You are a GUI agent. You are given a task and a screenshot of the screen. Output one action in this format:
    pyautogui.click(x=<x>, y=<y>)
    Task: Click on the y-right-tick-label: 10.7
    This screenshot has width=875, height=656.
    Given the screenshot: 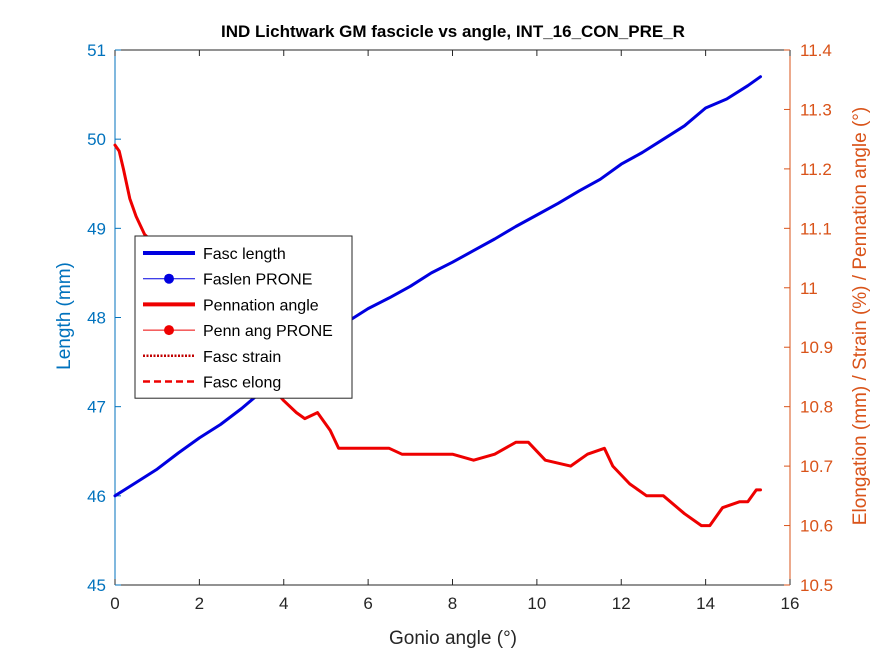 What is the action you would take?
    pyautogui.click(x=816, y=466)
    